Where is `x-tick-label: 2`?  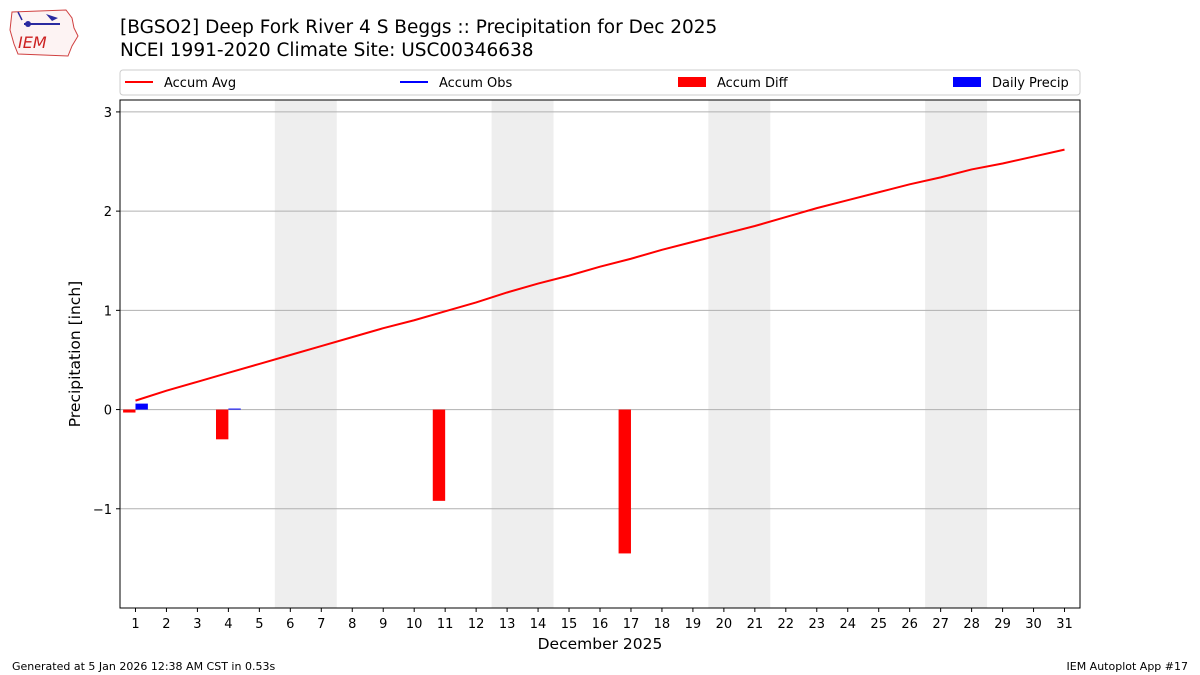
x-tick-label: 2 is located at coordinates (166, 624).